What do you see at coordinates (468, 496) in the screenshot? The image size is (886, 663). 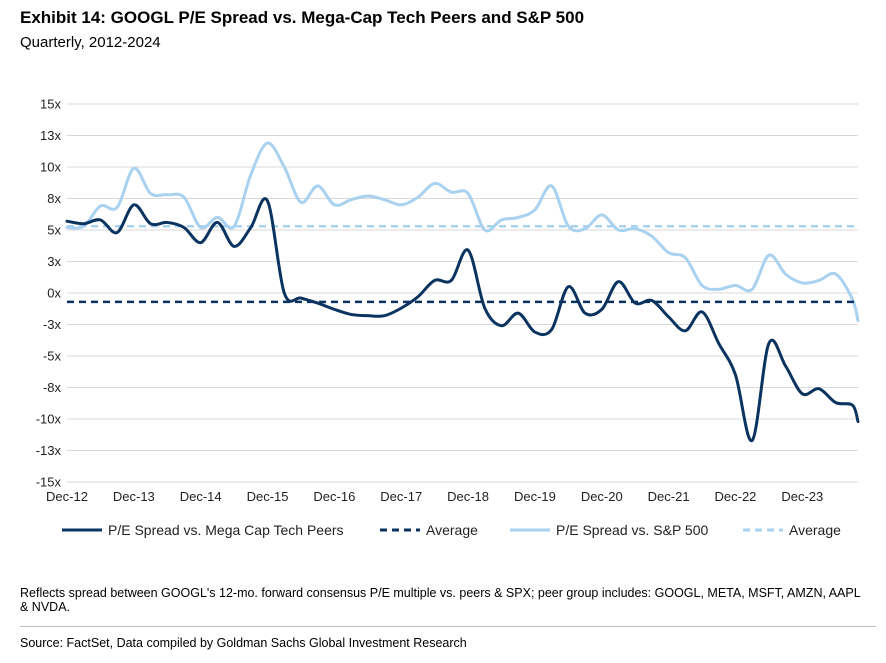 I see `x-tick-label: Dec-18` at bounding box center [468, 496].